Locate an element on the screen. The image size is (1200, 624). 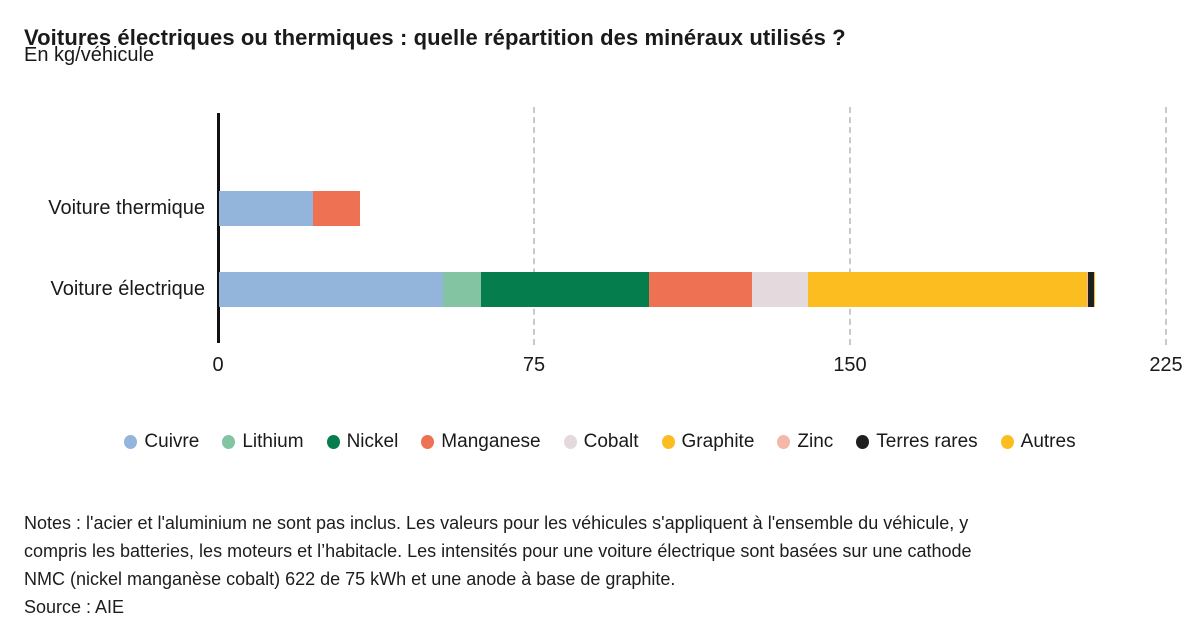
legend-item-terres-rares: Terres rares is located at coordinates (917, 442).